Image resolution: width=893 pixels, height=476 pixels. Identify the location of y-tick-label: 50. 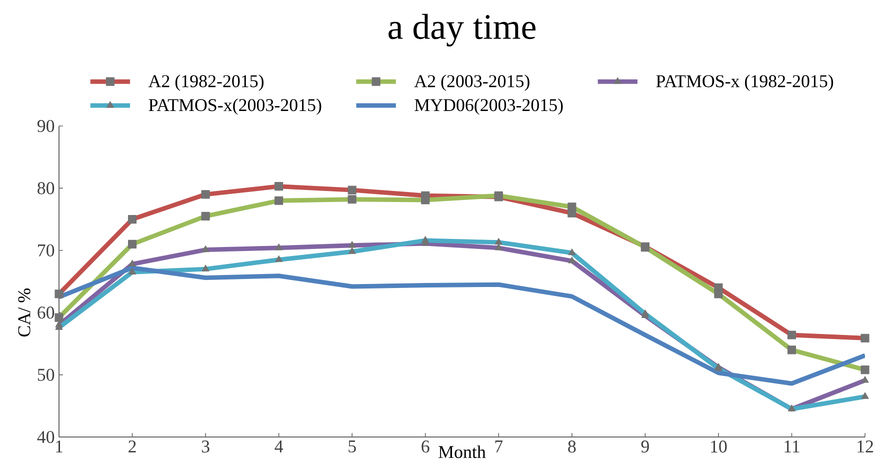
(46, 374).